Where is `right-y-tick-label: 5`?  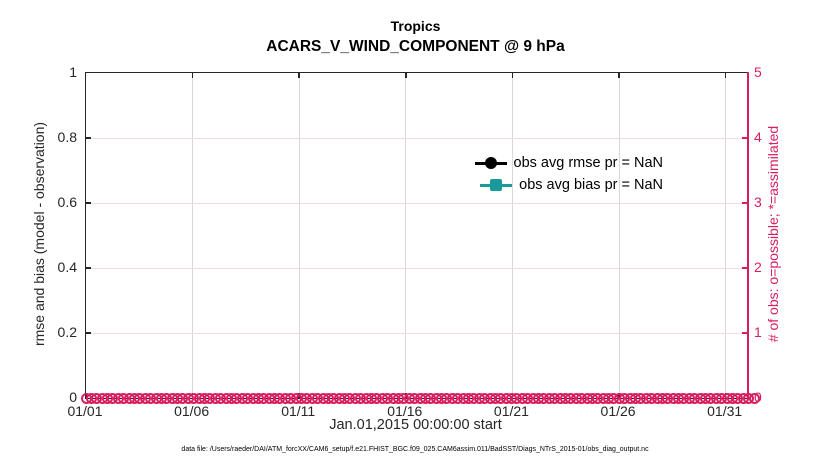
right-y-tick-label: 5 is located at coordinates (758, 72).